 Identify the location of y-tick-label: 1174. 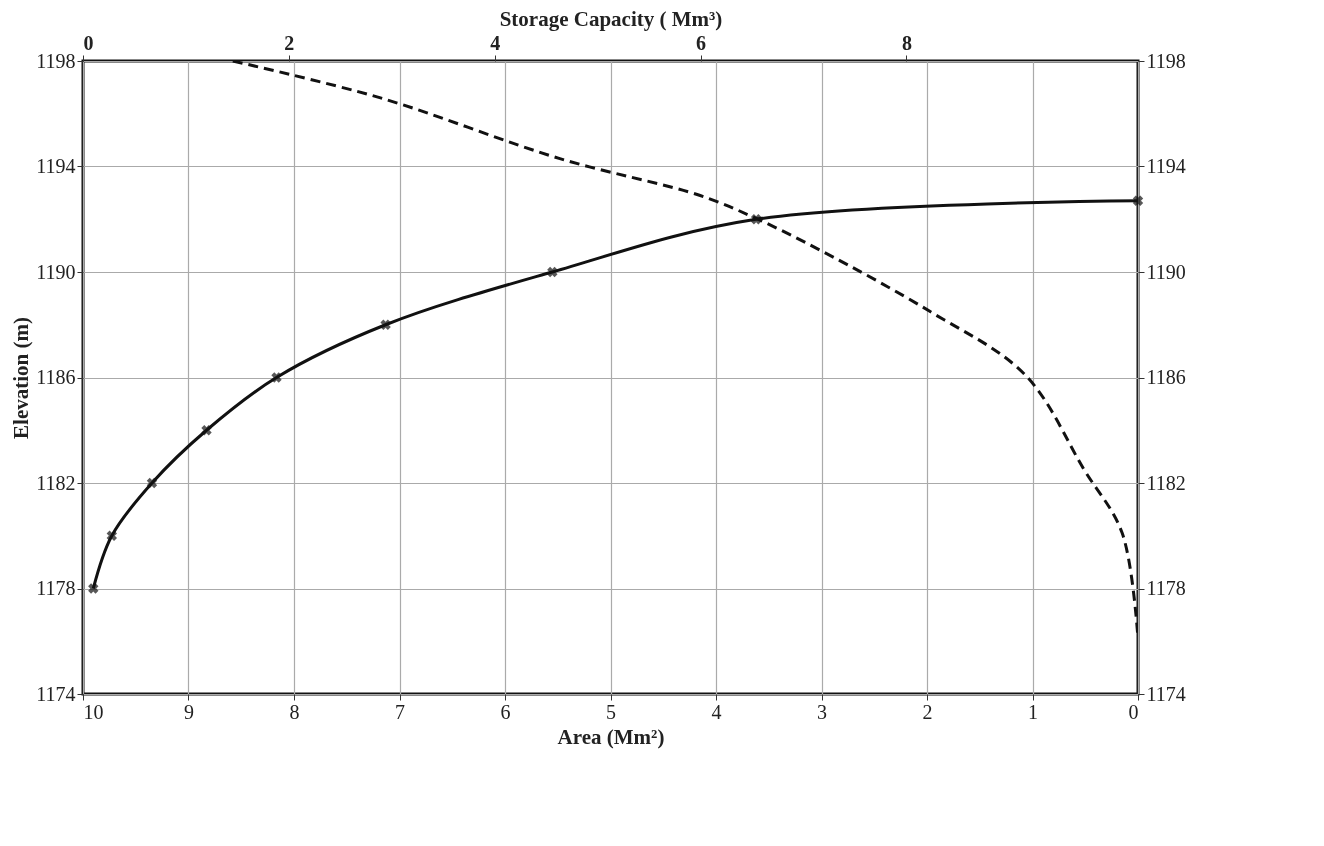
(56, 693).